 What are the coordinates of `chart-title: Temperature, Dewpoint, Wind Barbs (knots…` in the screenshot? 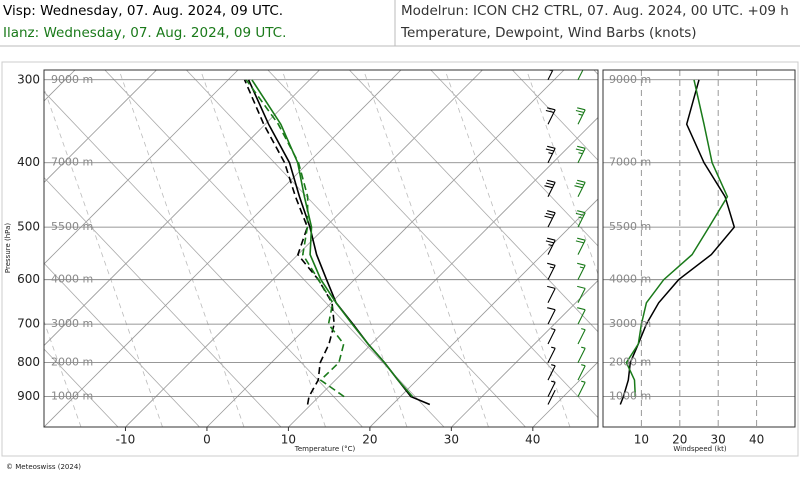 It's located at (548, 33).